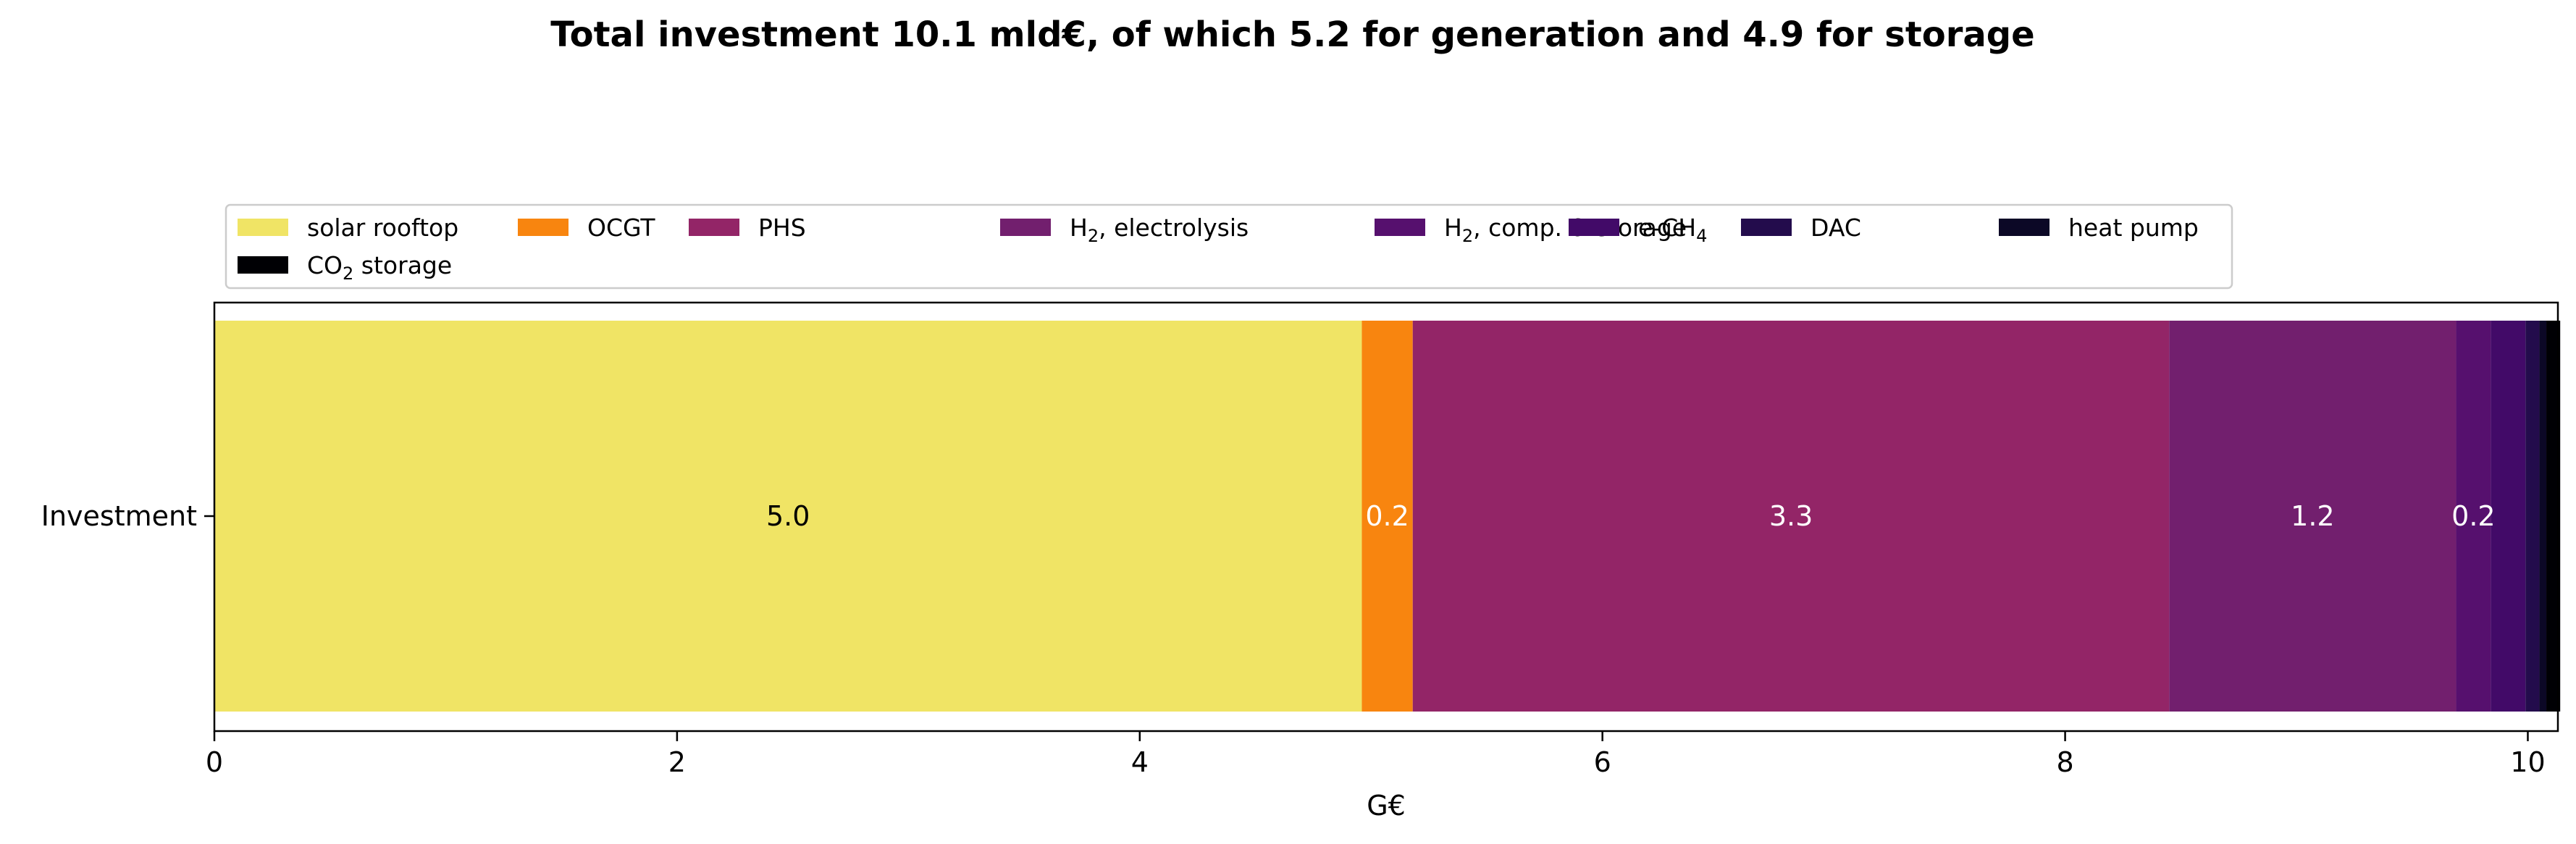  What do you see at coordinates (1801, 228) in the screenshot?
I see `legend-entry: DAC` at bounding box center [1801, 228].